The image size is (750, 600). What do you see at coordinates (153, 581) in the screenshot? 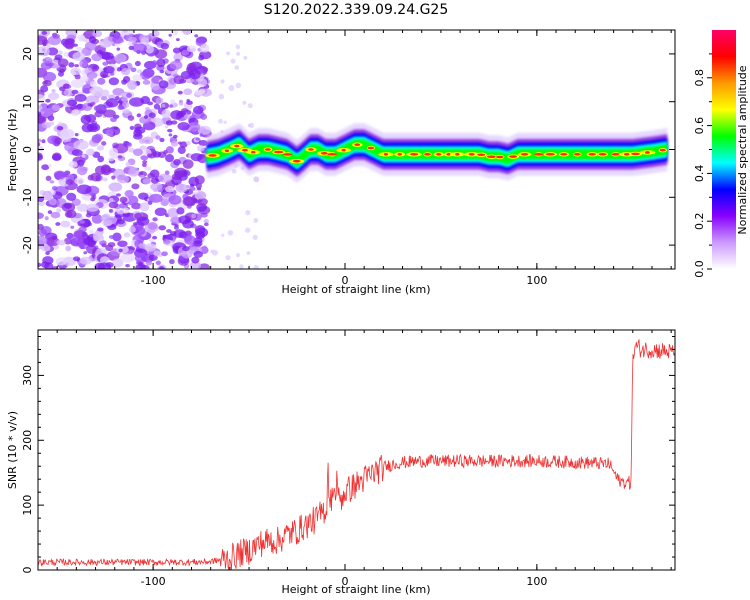
I see `x-tick-label: -100` at bounding box center [153, 581].